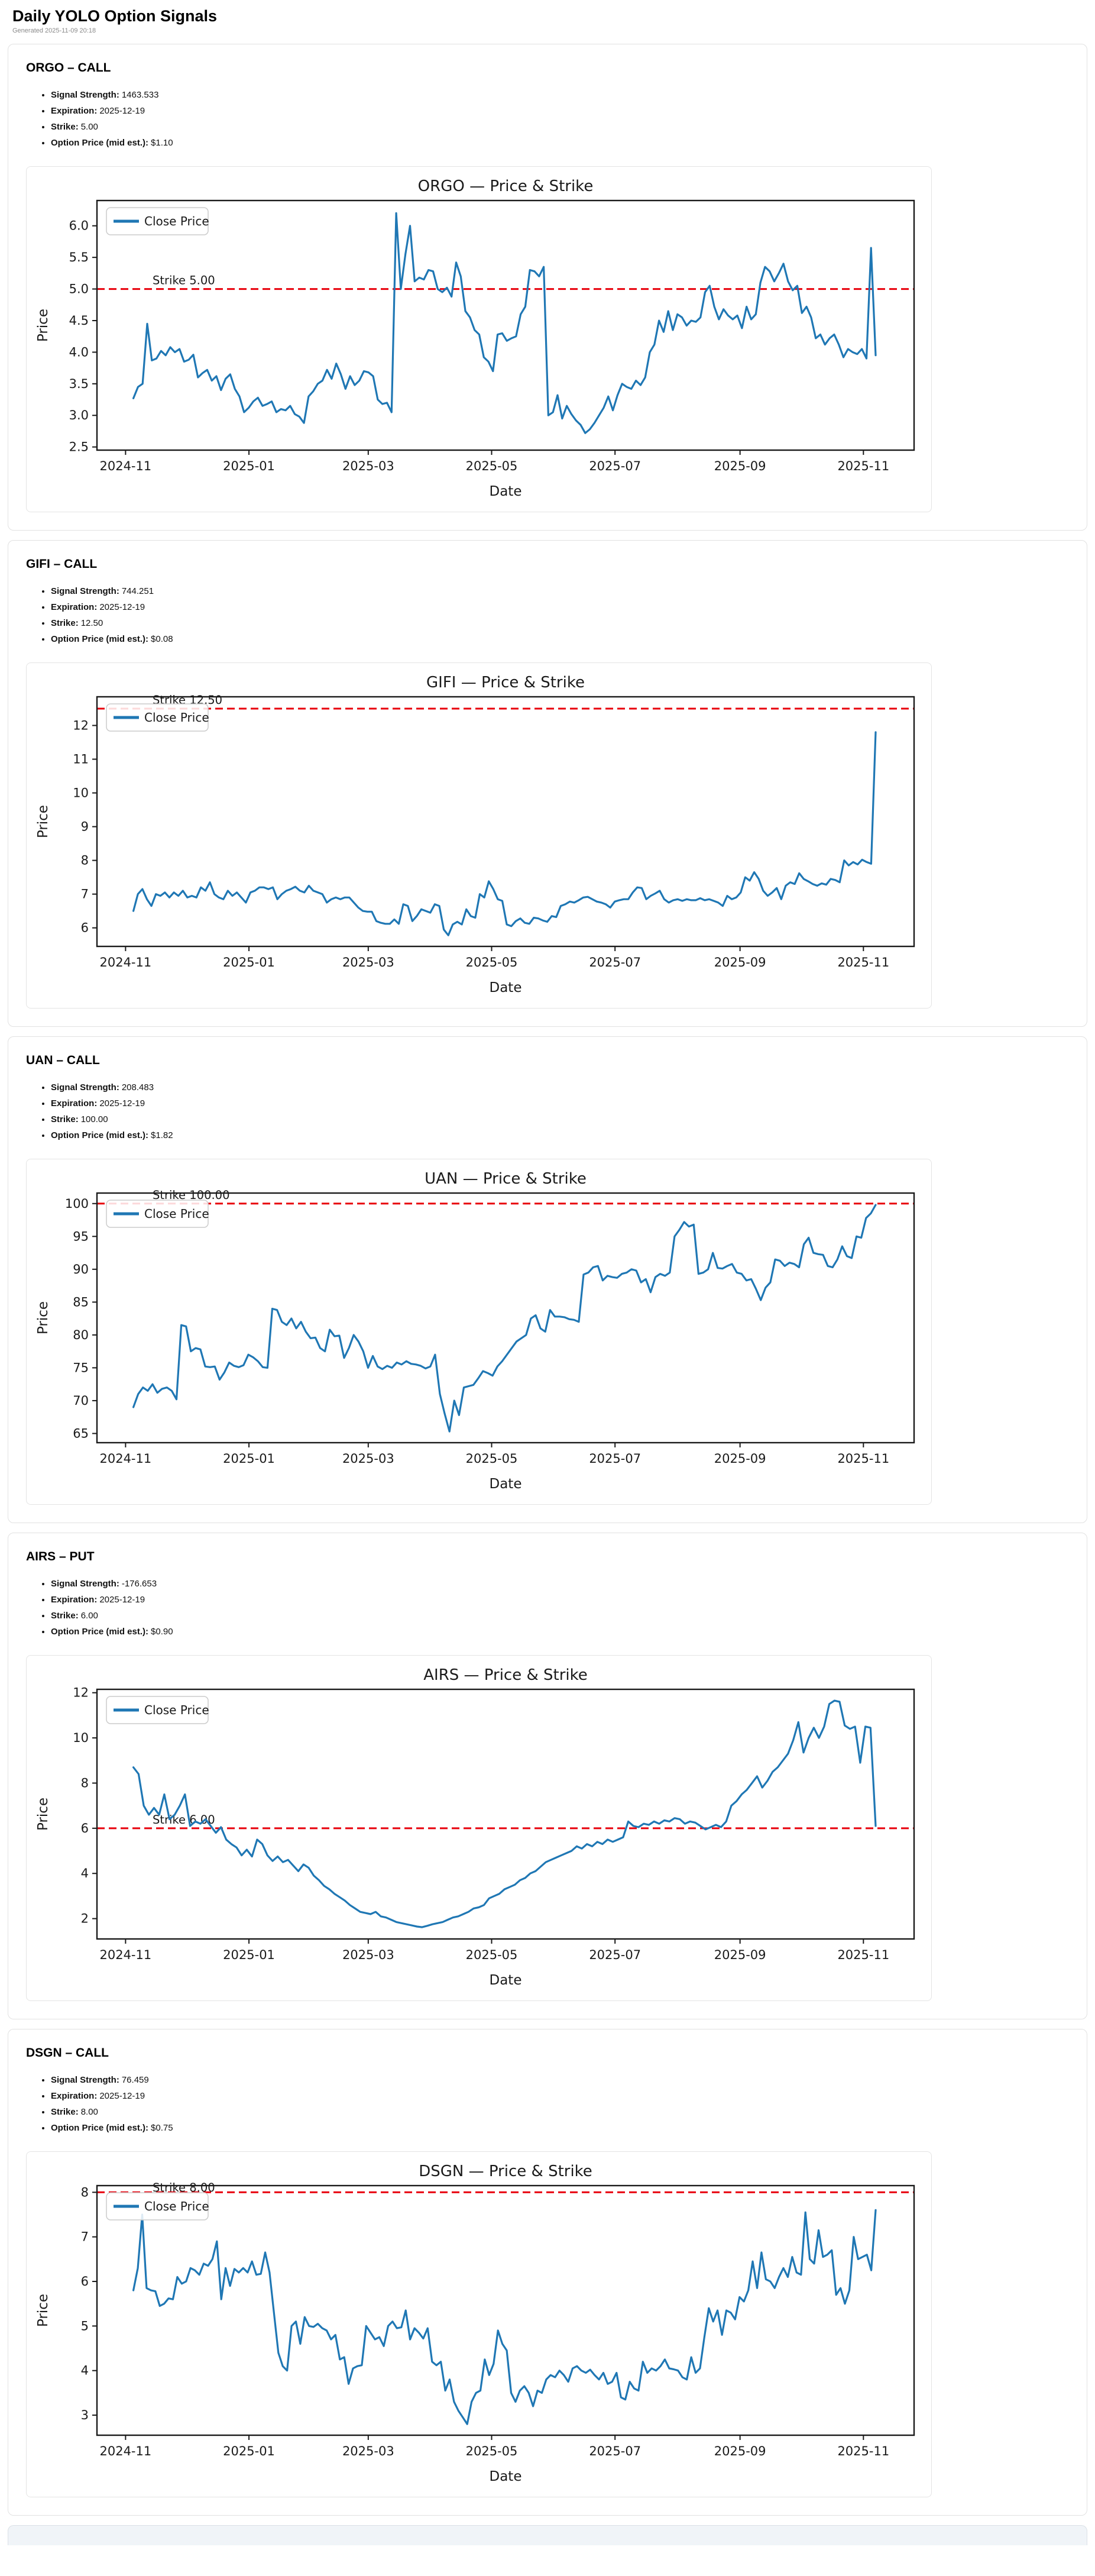 The height and width of the screenshot is (2576, 1095). Describe the element at coordinates (79, 447) in the screenshot. I see `y-tick-label: 2.5` at that location.